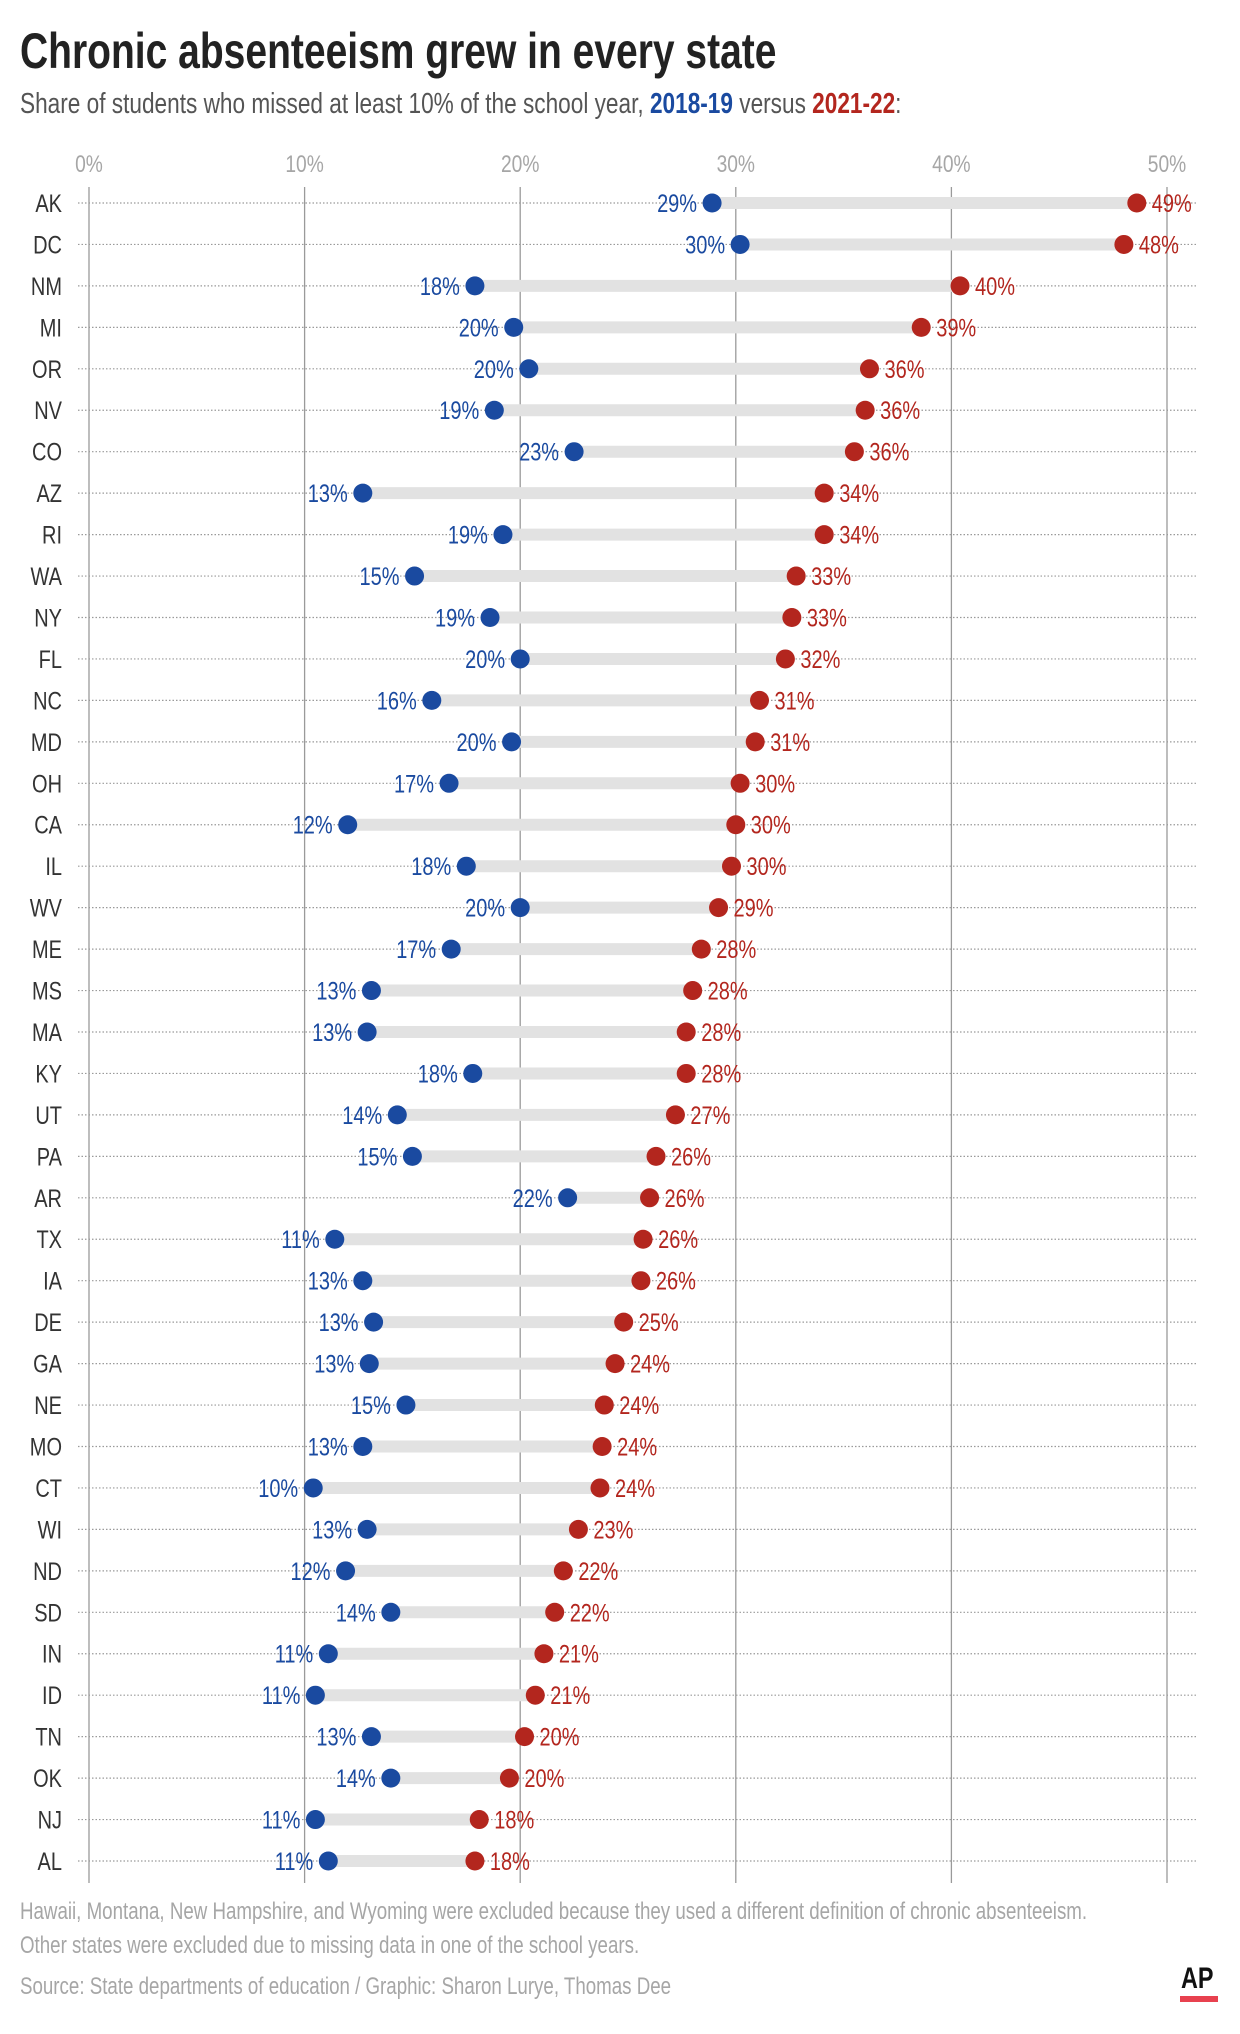  I want to click on dot-2021-22-CT, so click(600, 1488).